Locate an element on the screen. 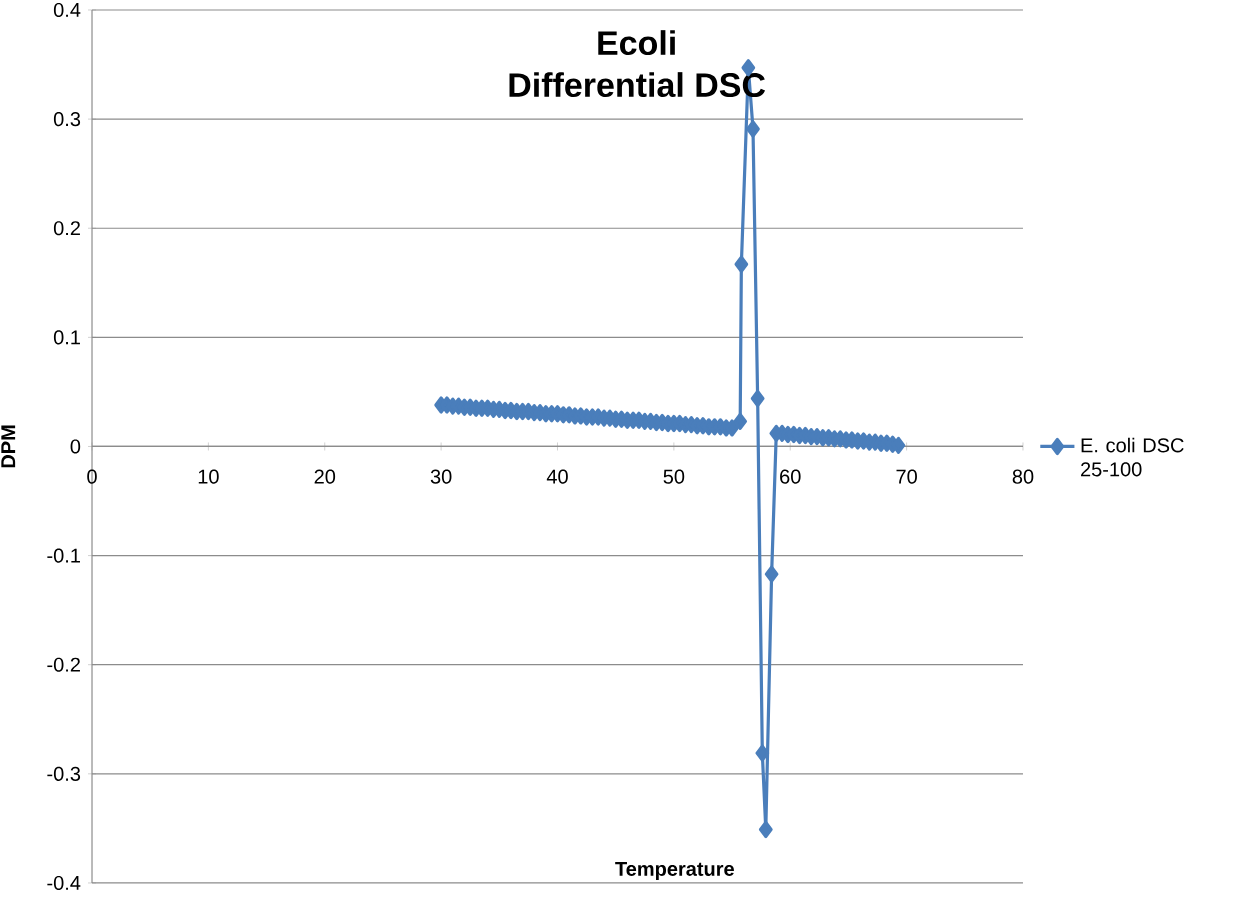  x-tick-label: 30 is located at coordinates (441, 476).